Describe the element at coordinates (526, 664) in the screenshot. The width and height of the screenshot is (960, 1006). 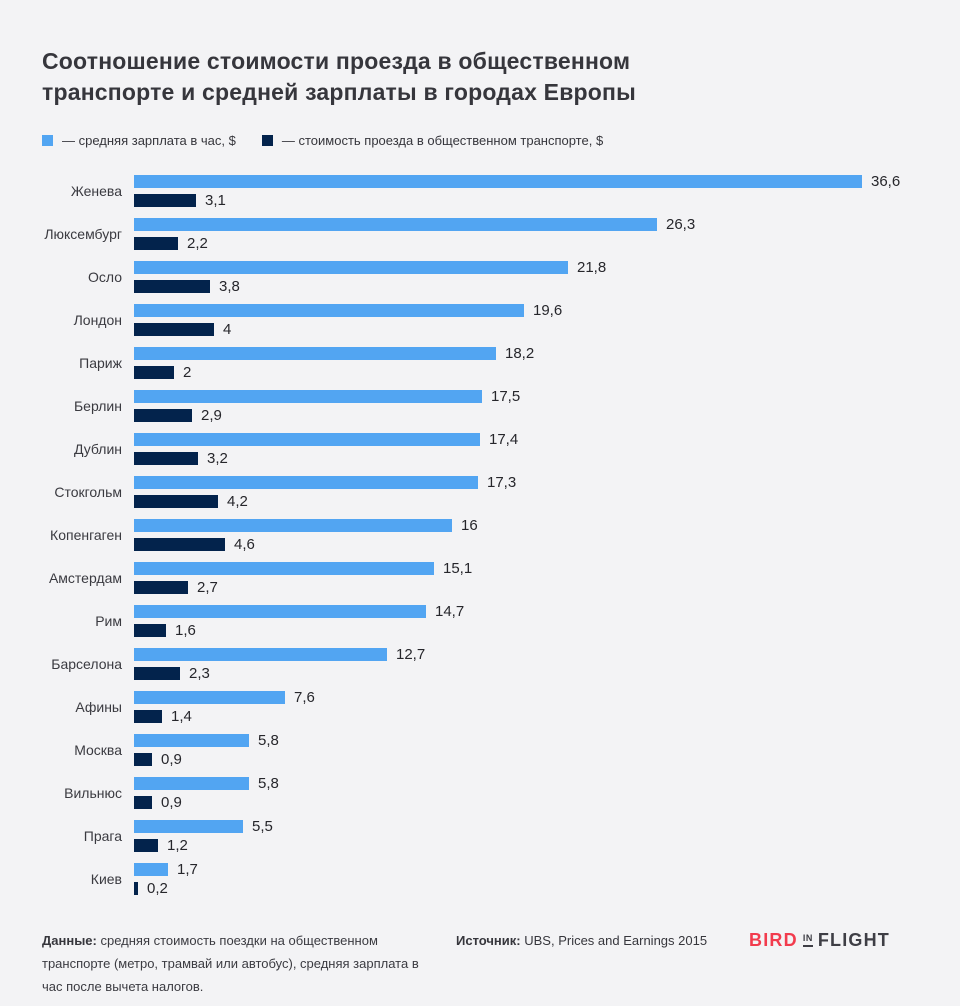
I see `bar-pair: 12,7 2,3` at that location.